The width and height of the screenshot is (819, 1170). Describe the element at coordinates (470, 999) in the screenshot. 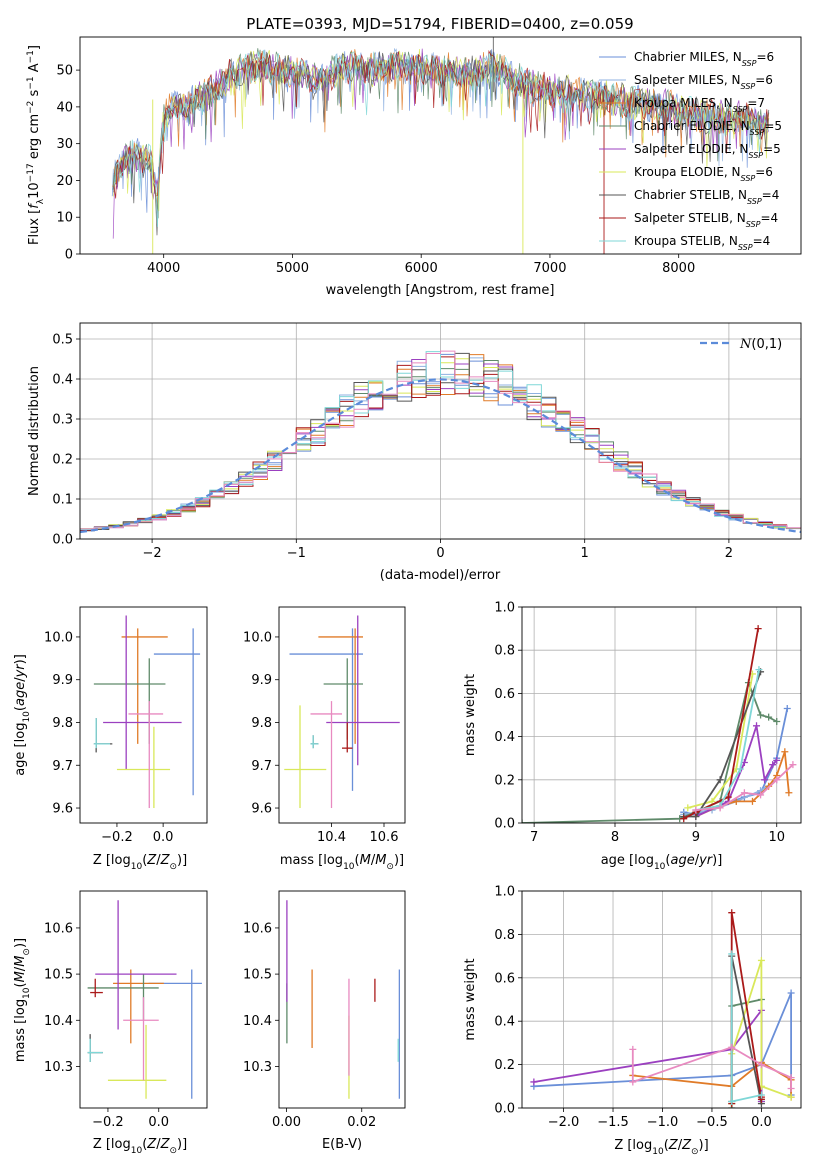

I see `y-axis-label: mass weight` at that location.